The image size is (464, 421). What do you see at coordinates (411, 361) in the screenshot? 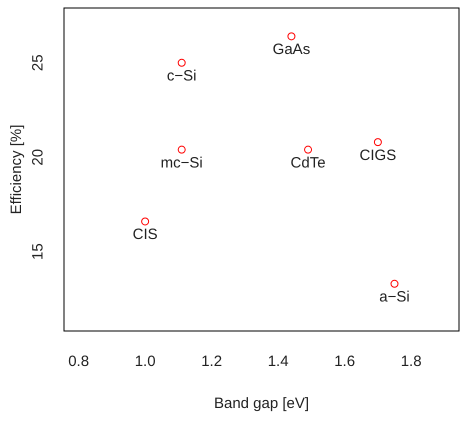
I see `x-tick-label: 1.8` at bounding box center [411, 361].